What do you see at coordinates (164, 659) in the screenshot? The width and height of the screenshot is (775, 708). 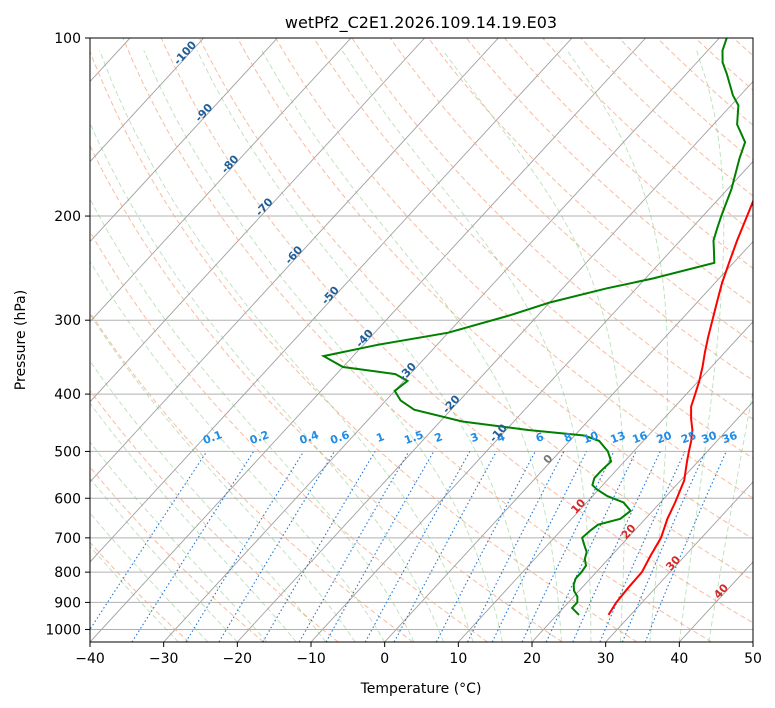 I see `x-tick-label: −30` at bounding box center [164, 659].